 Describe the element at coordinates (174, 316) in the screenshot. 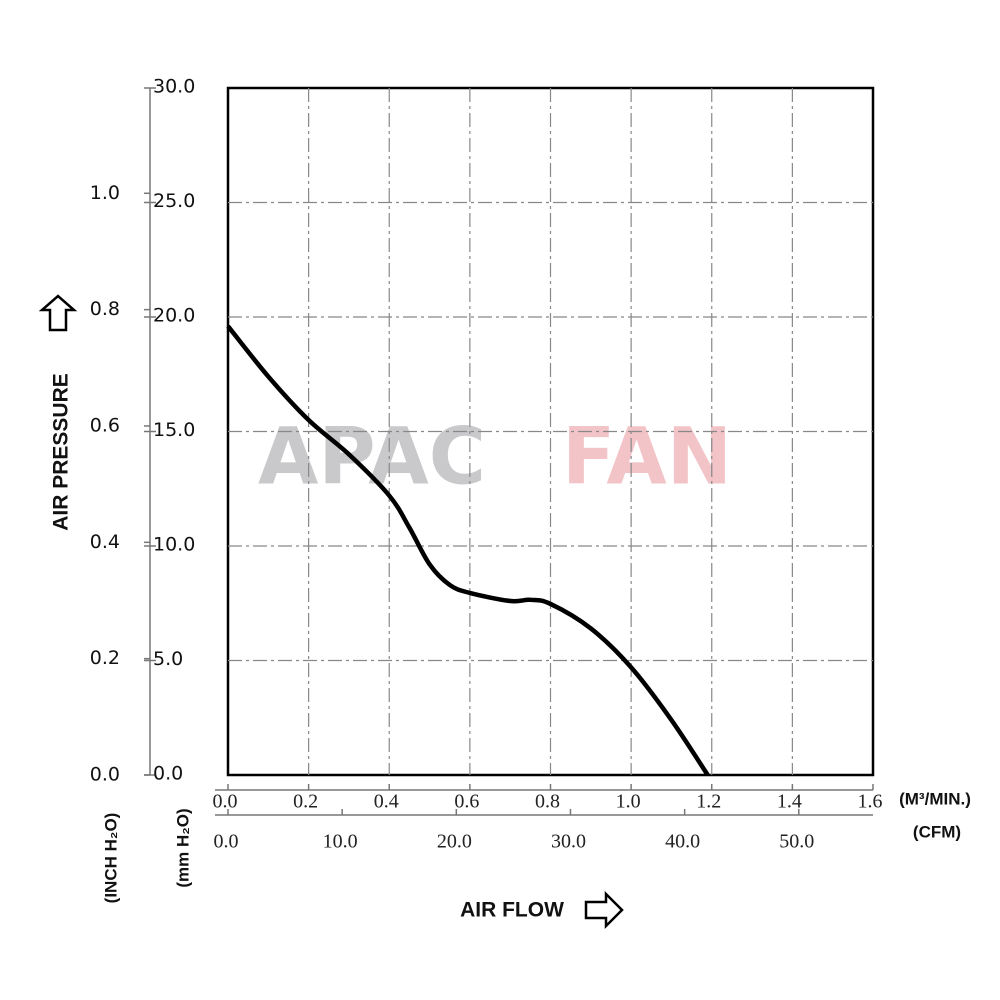

I see `y-tick-label: 20.0` at that location.